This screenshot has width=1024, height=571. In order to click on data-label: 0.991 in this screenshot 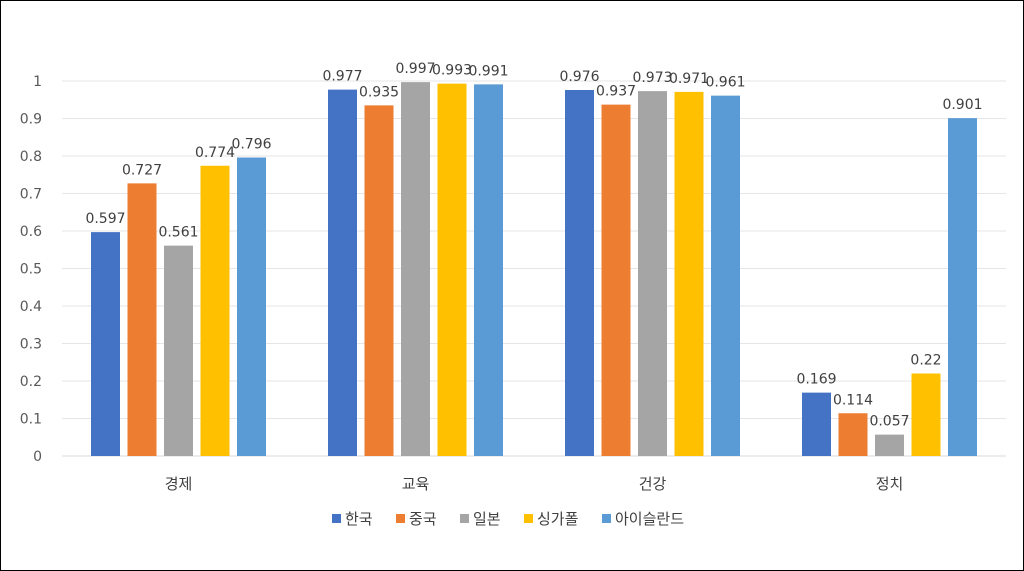, I will do `click(488, 71)`.